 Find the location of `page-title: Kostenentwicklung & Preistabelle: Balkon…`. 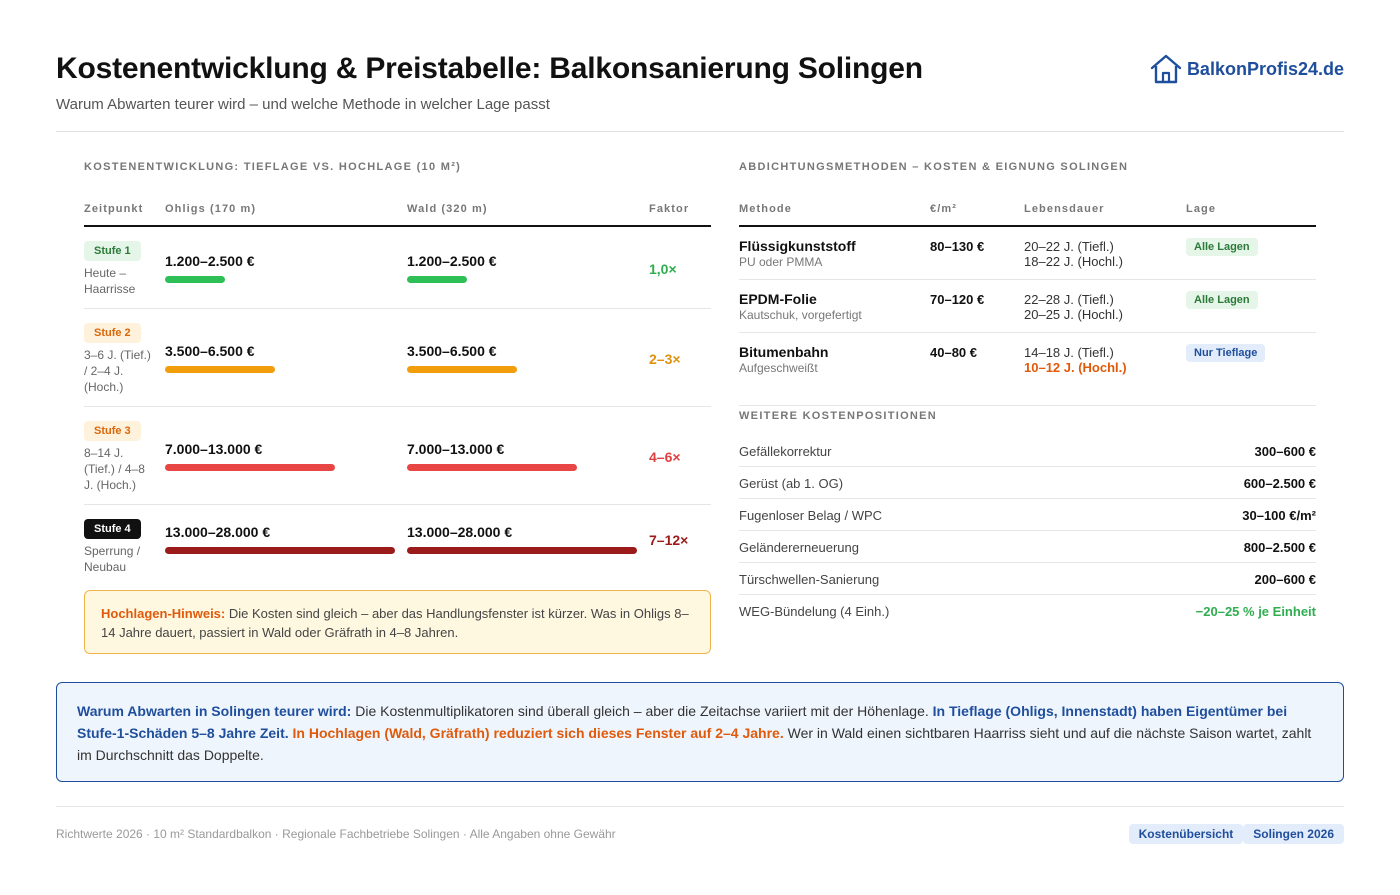

page-title: Kostenentwicklung & Preistabelle: Balkon… is located at coordinates (489, 68).